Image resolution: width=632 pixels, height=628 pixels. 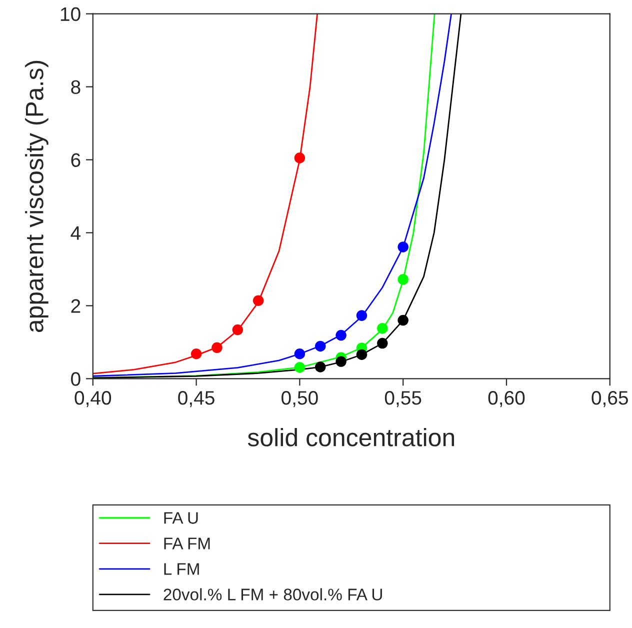 I want to click on y-tick-label: 4, so click(x=75, y=233).